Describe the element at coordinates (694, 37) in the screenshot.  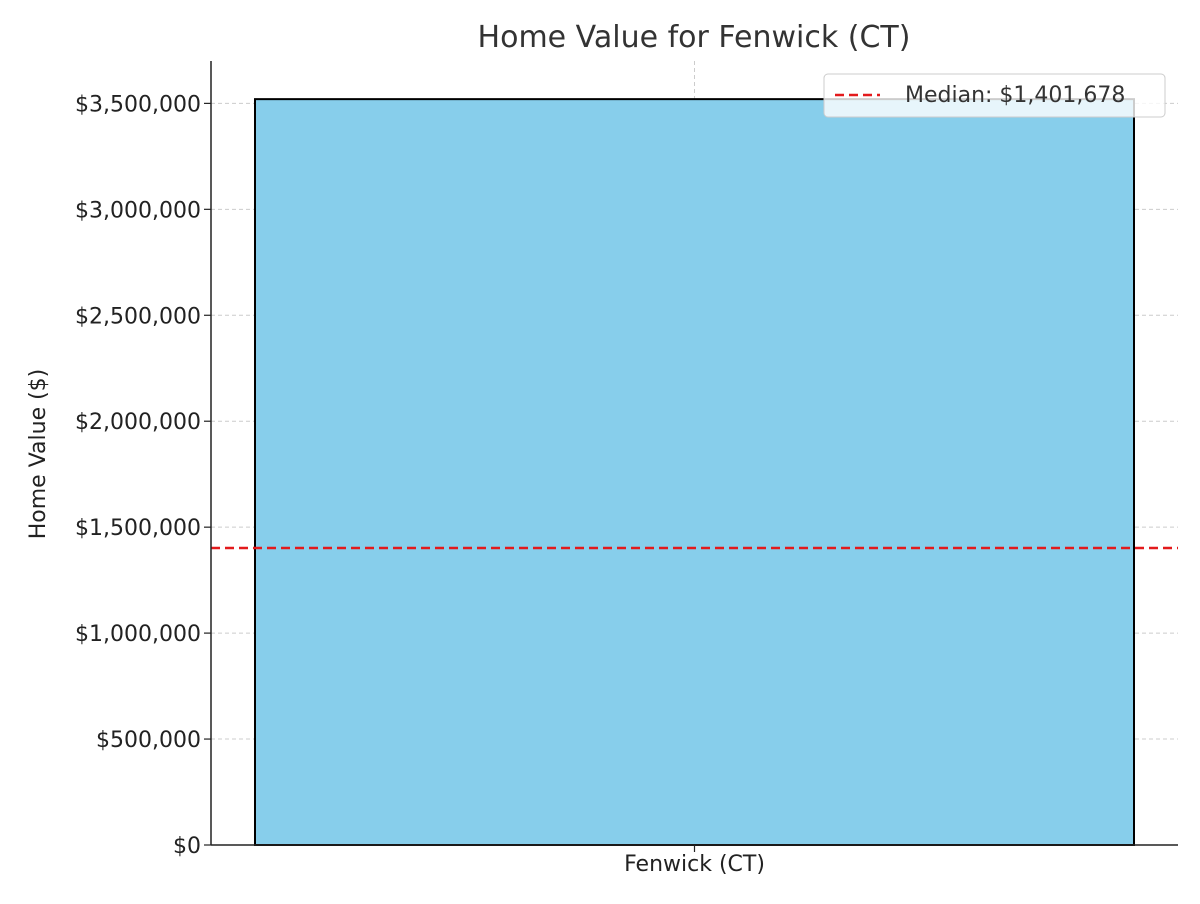
I see `chart-title: Home Value for Fenwick (CT)` at that location.